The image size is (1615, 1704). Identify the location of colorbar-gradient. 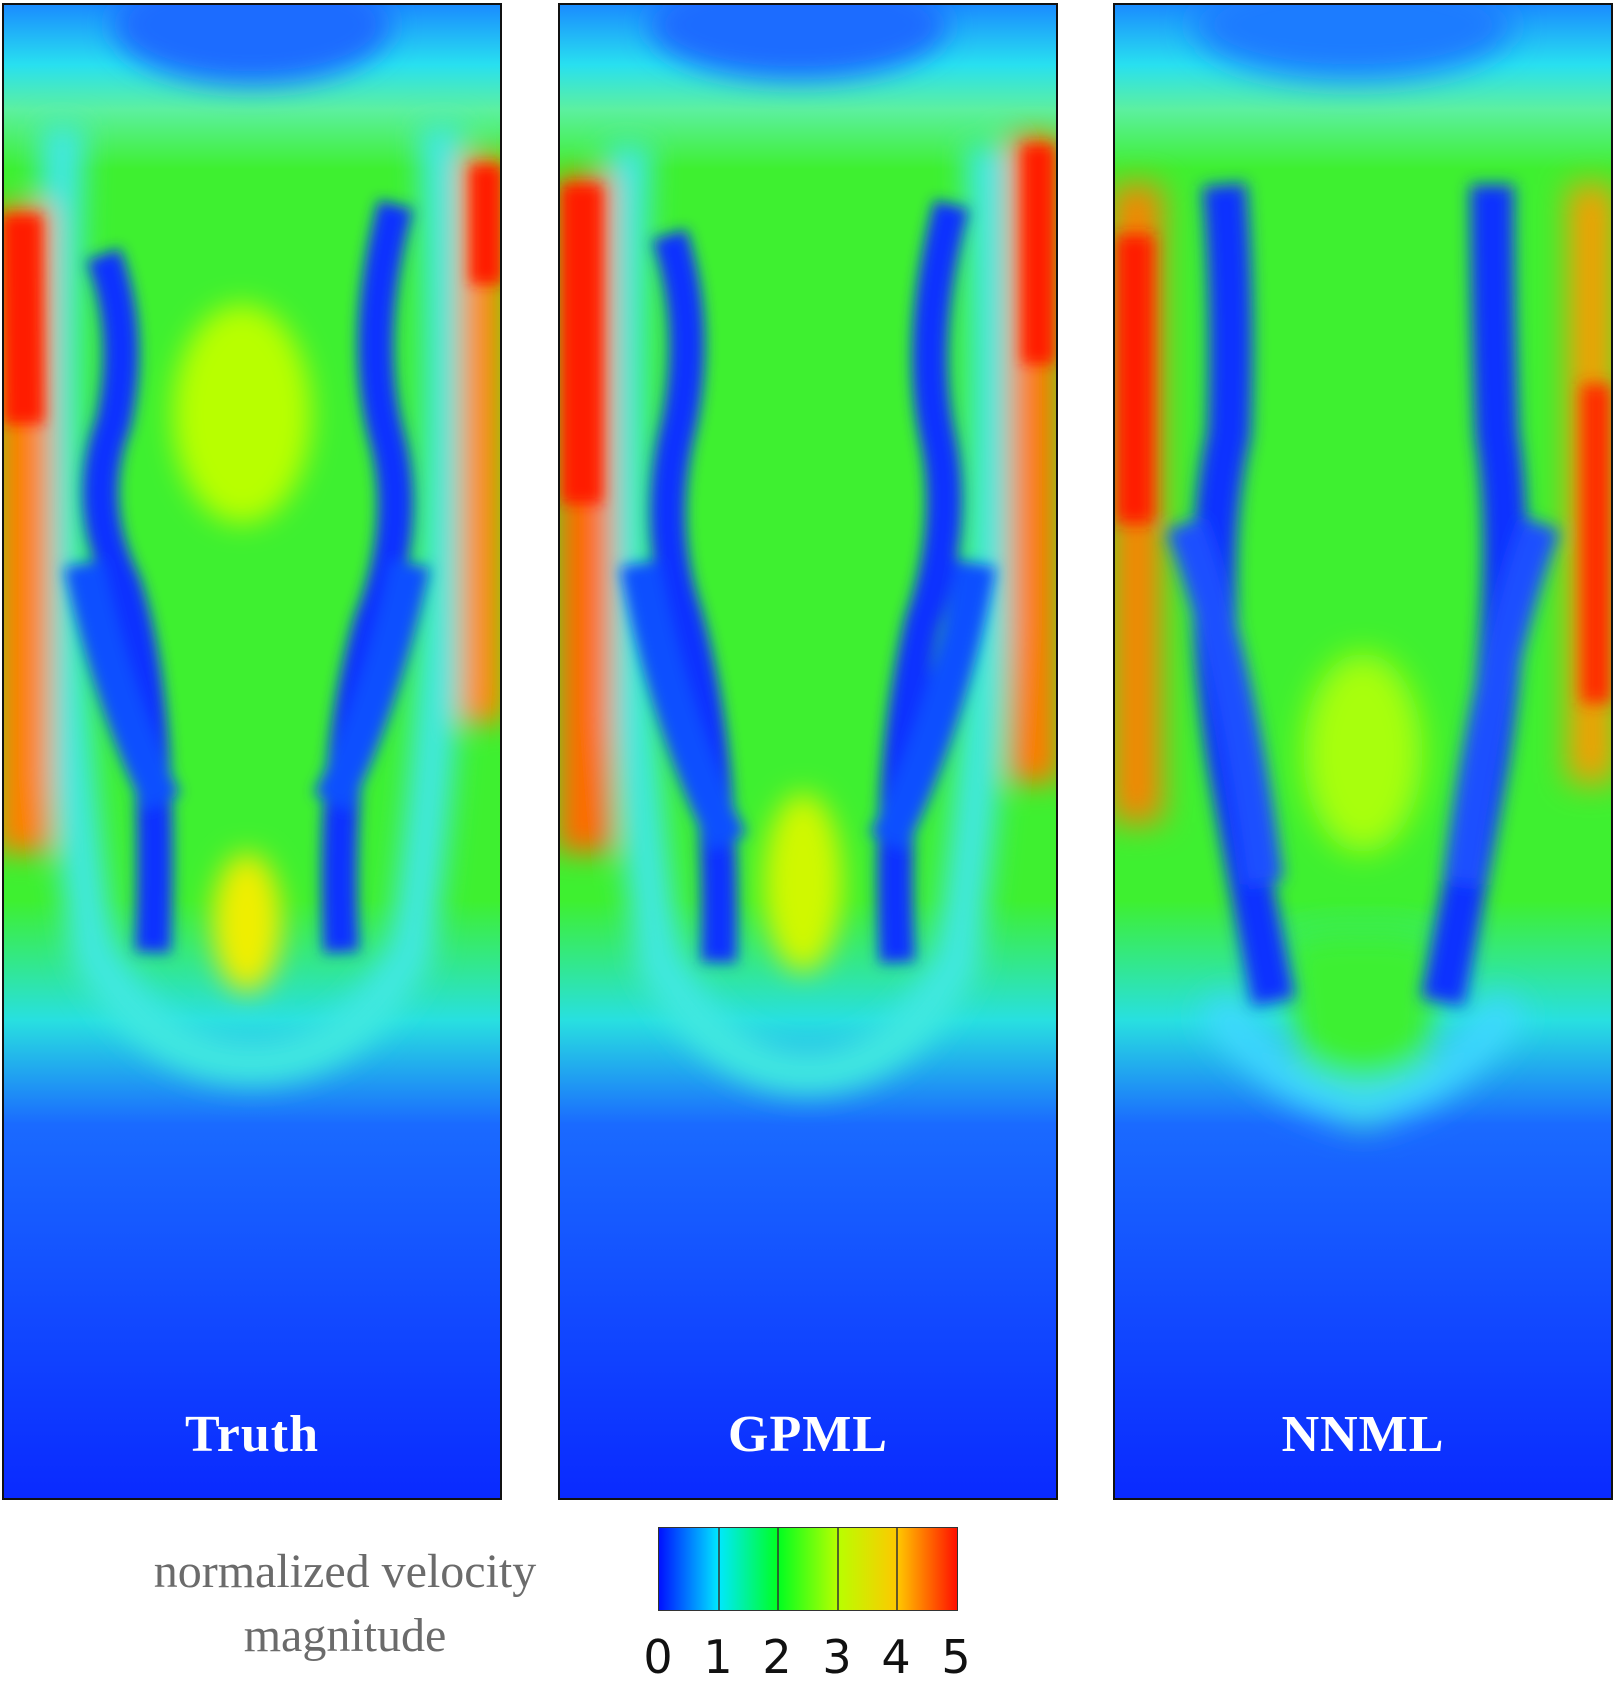
(808, 1569).